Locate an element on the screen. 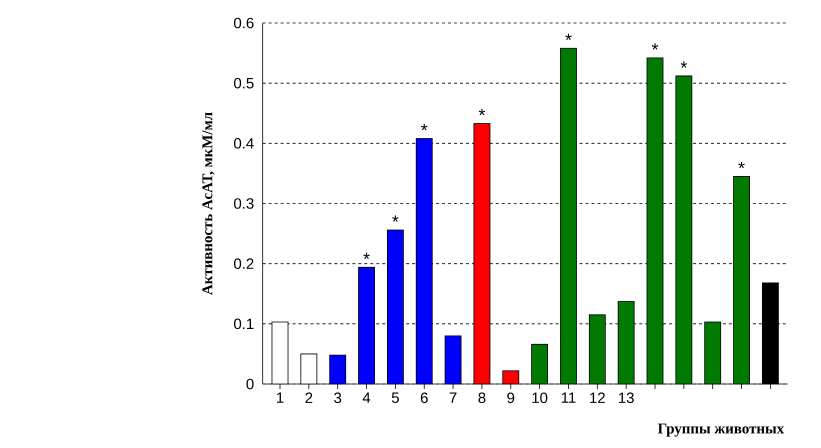 Image resolution: width=821 pixels, height=448 pixels. y-tick-label: 0.1 is located at coordinates (244, 324).